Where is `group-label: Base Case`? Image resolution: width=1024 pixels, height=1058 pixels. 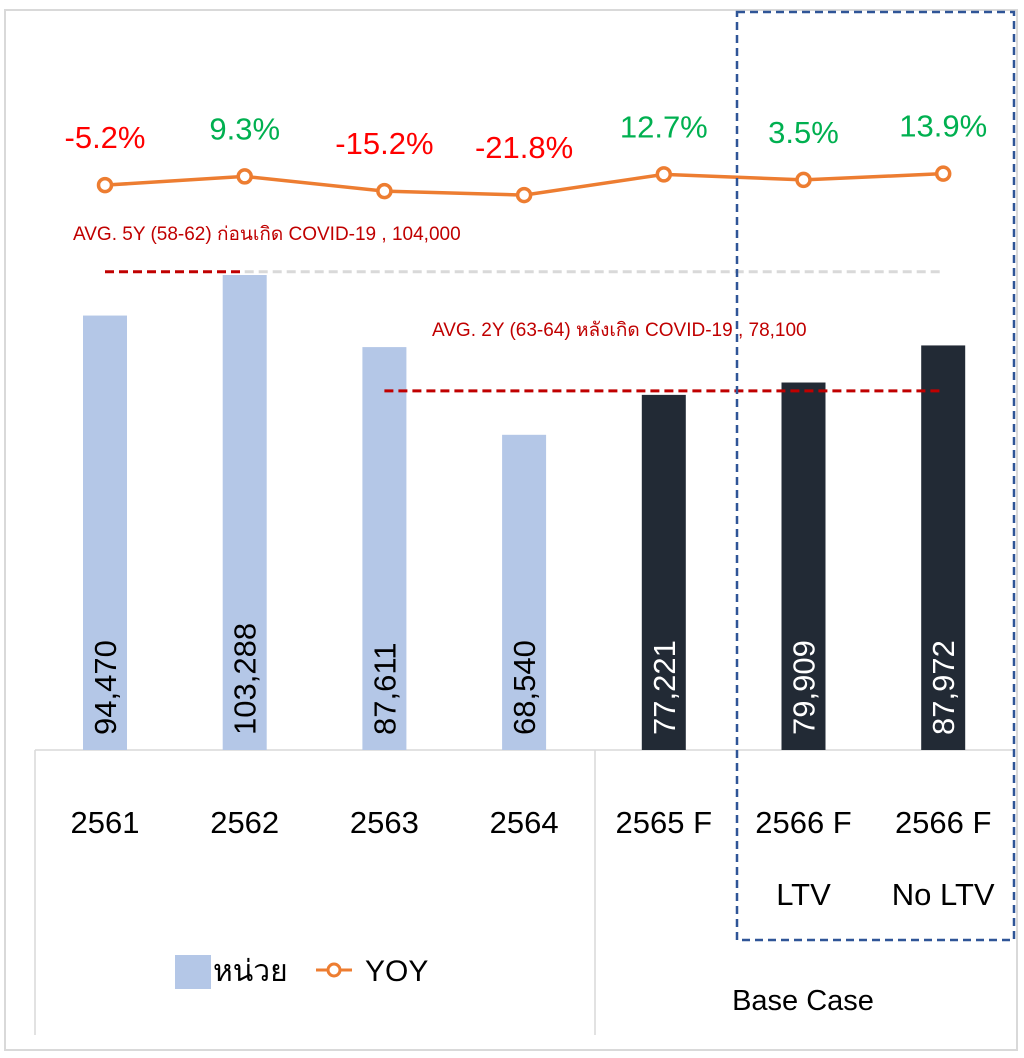 group-label: Base Case is located at coordinates (803, 1001).